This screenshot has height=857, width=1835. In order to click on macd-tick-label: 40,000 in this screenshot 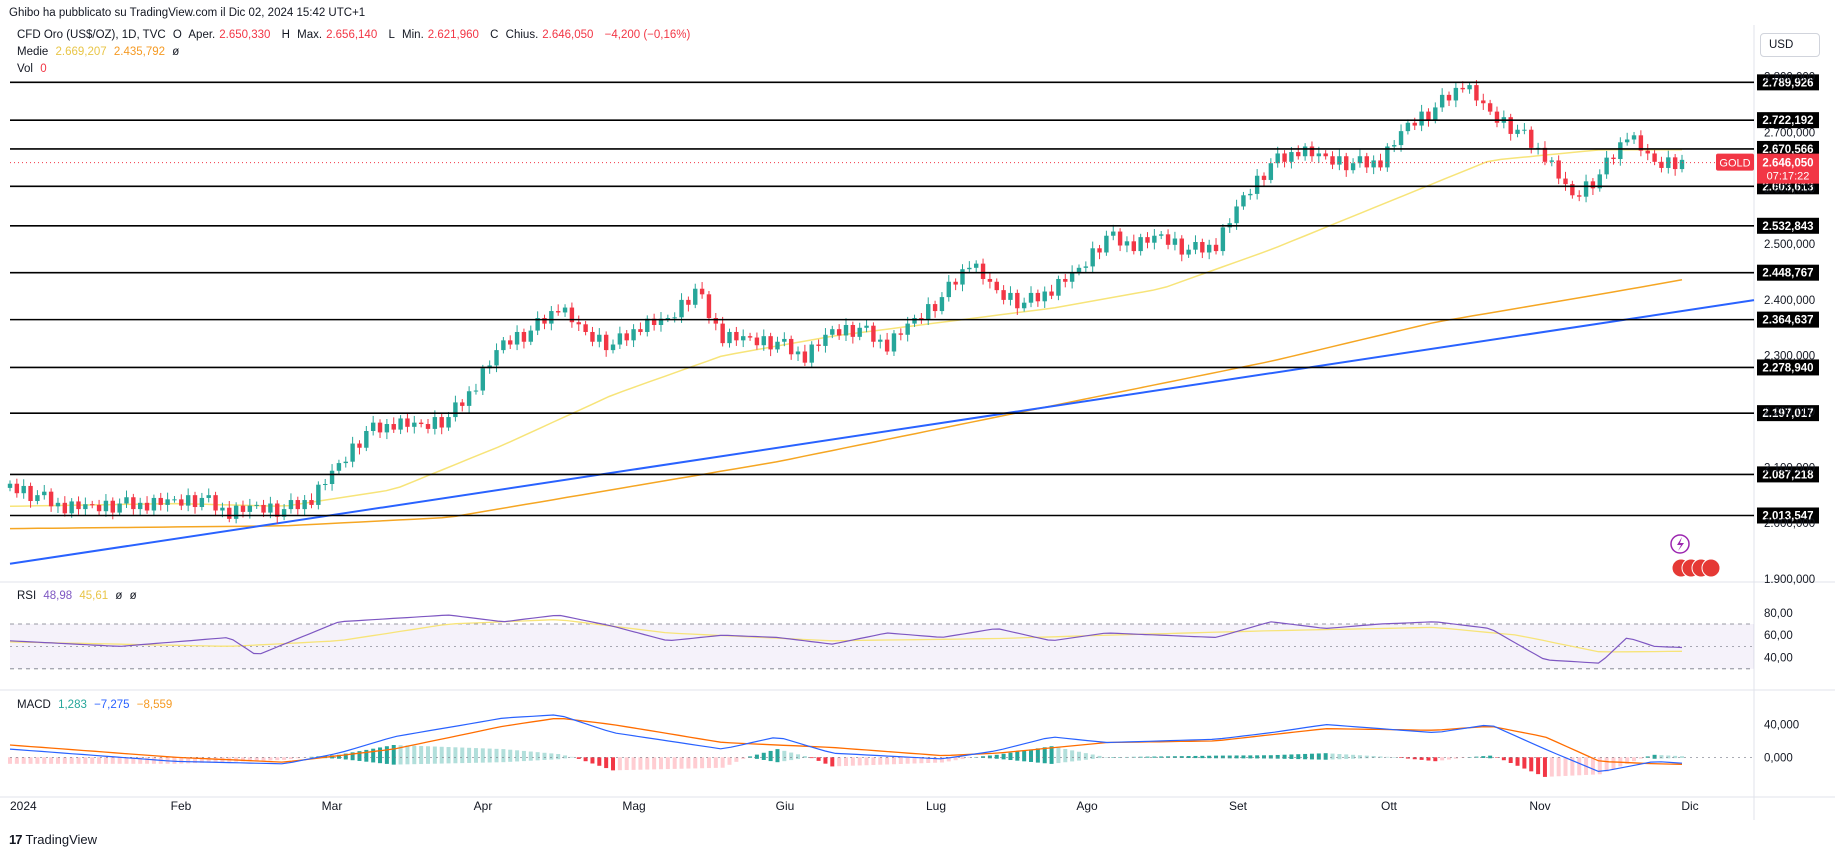, I will do `click(1781, 726)`.